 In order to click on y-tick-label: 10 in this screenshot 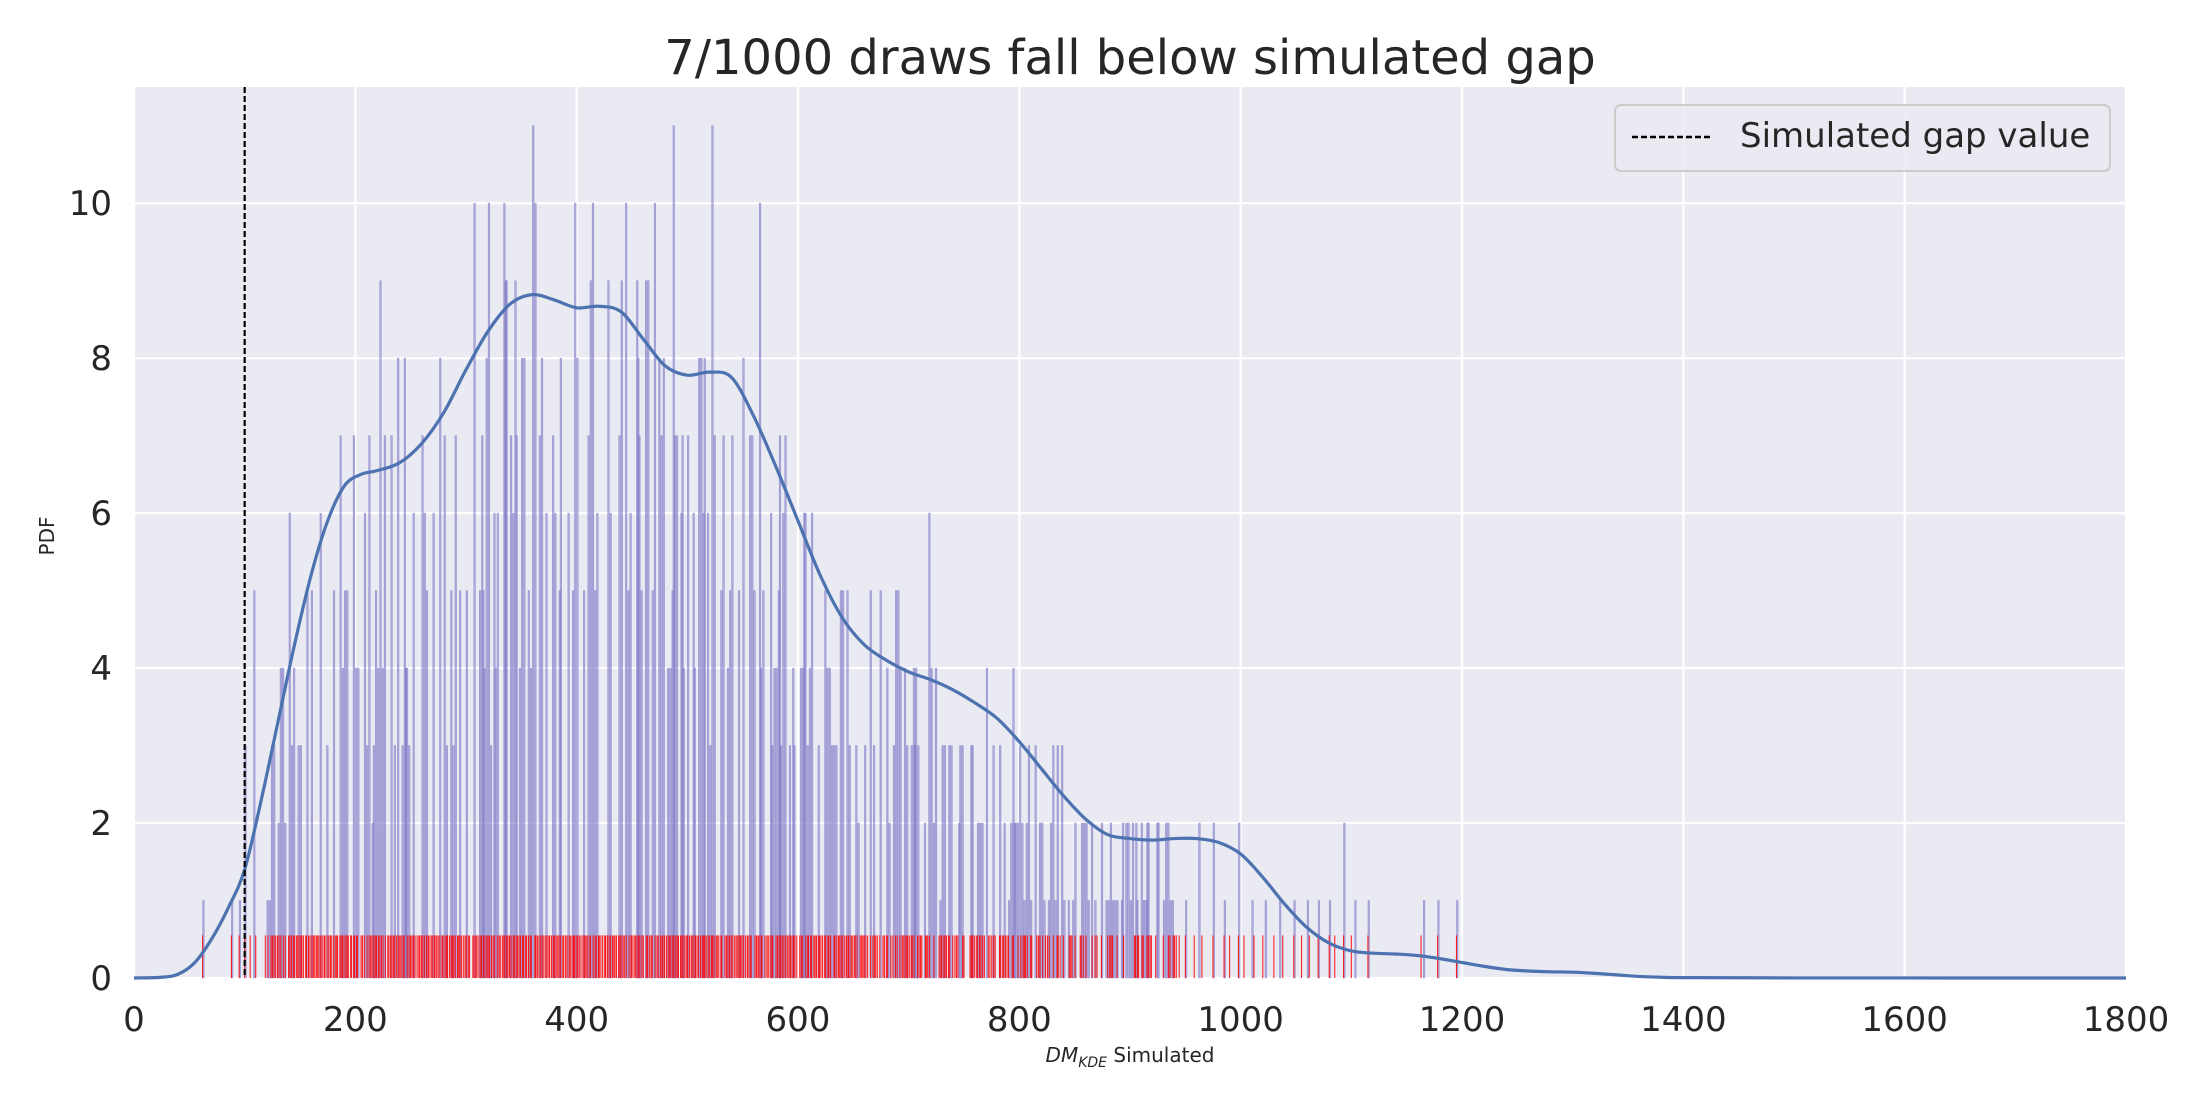, I will do `click(90, 204)`.